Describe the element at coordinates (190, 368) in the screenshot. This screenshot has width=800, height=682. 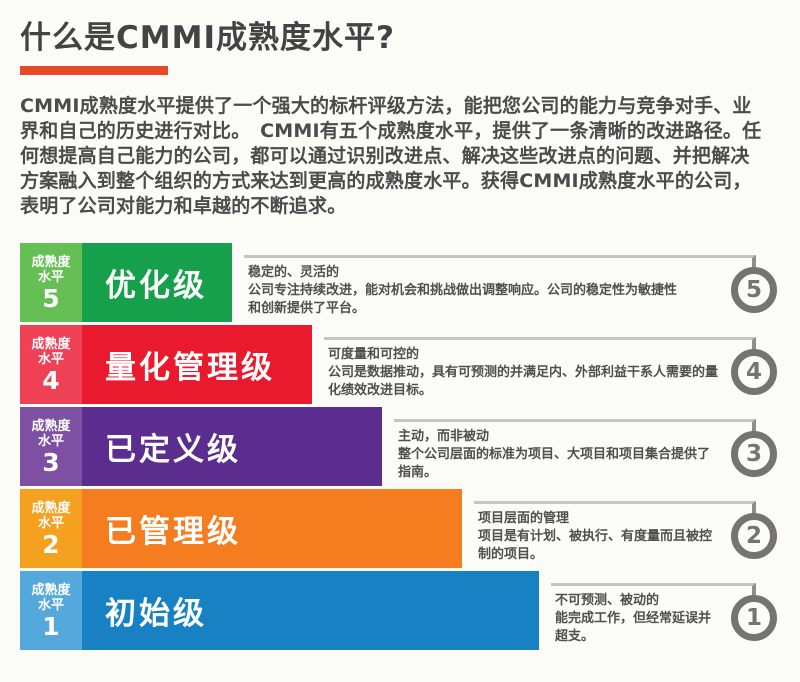
I see `level-name: 量化管理级` at that location.